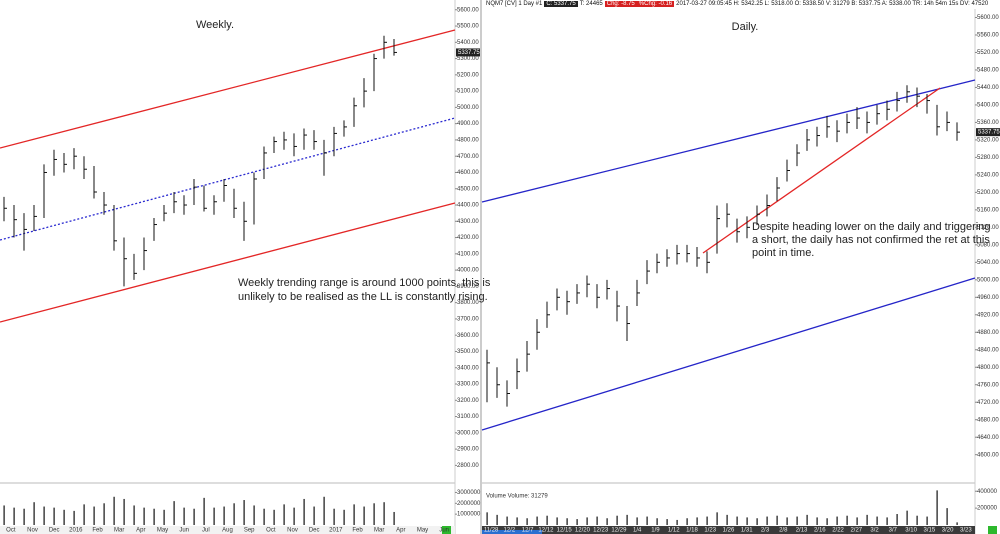 The height and width of the screenshot is (534, 1000). Describe the element at coordinates (783, 531) in the screenshot. I see `x-tick-label: 2/8` at that location.